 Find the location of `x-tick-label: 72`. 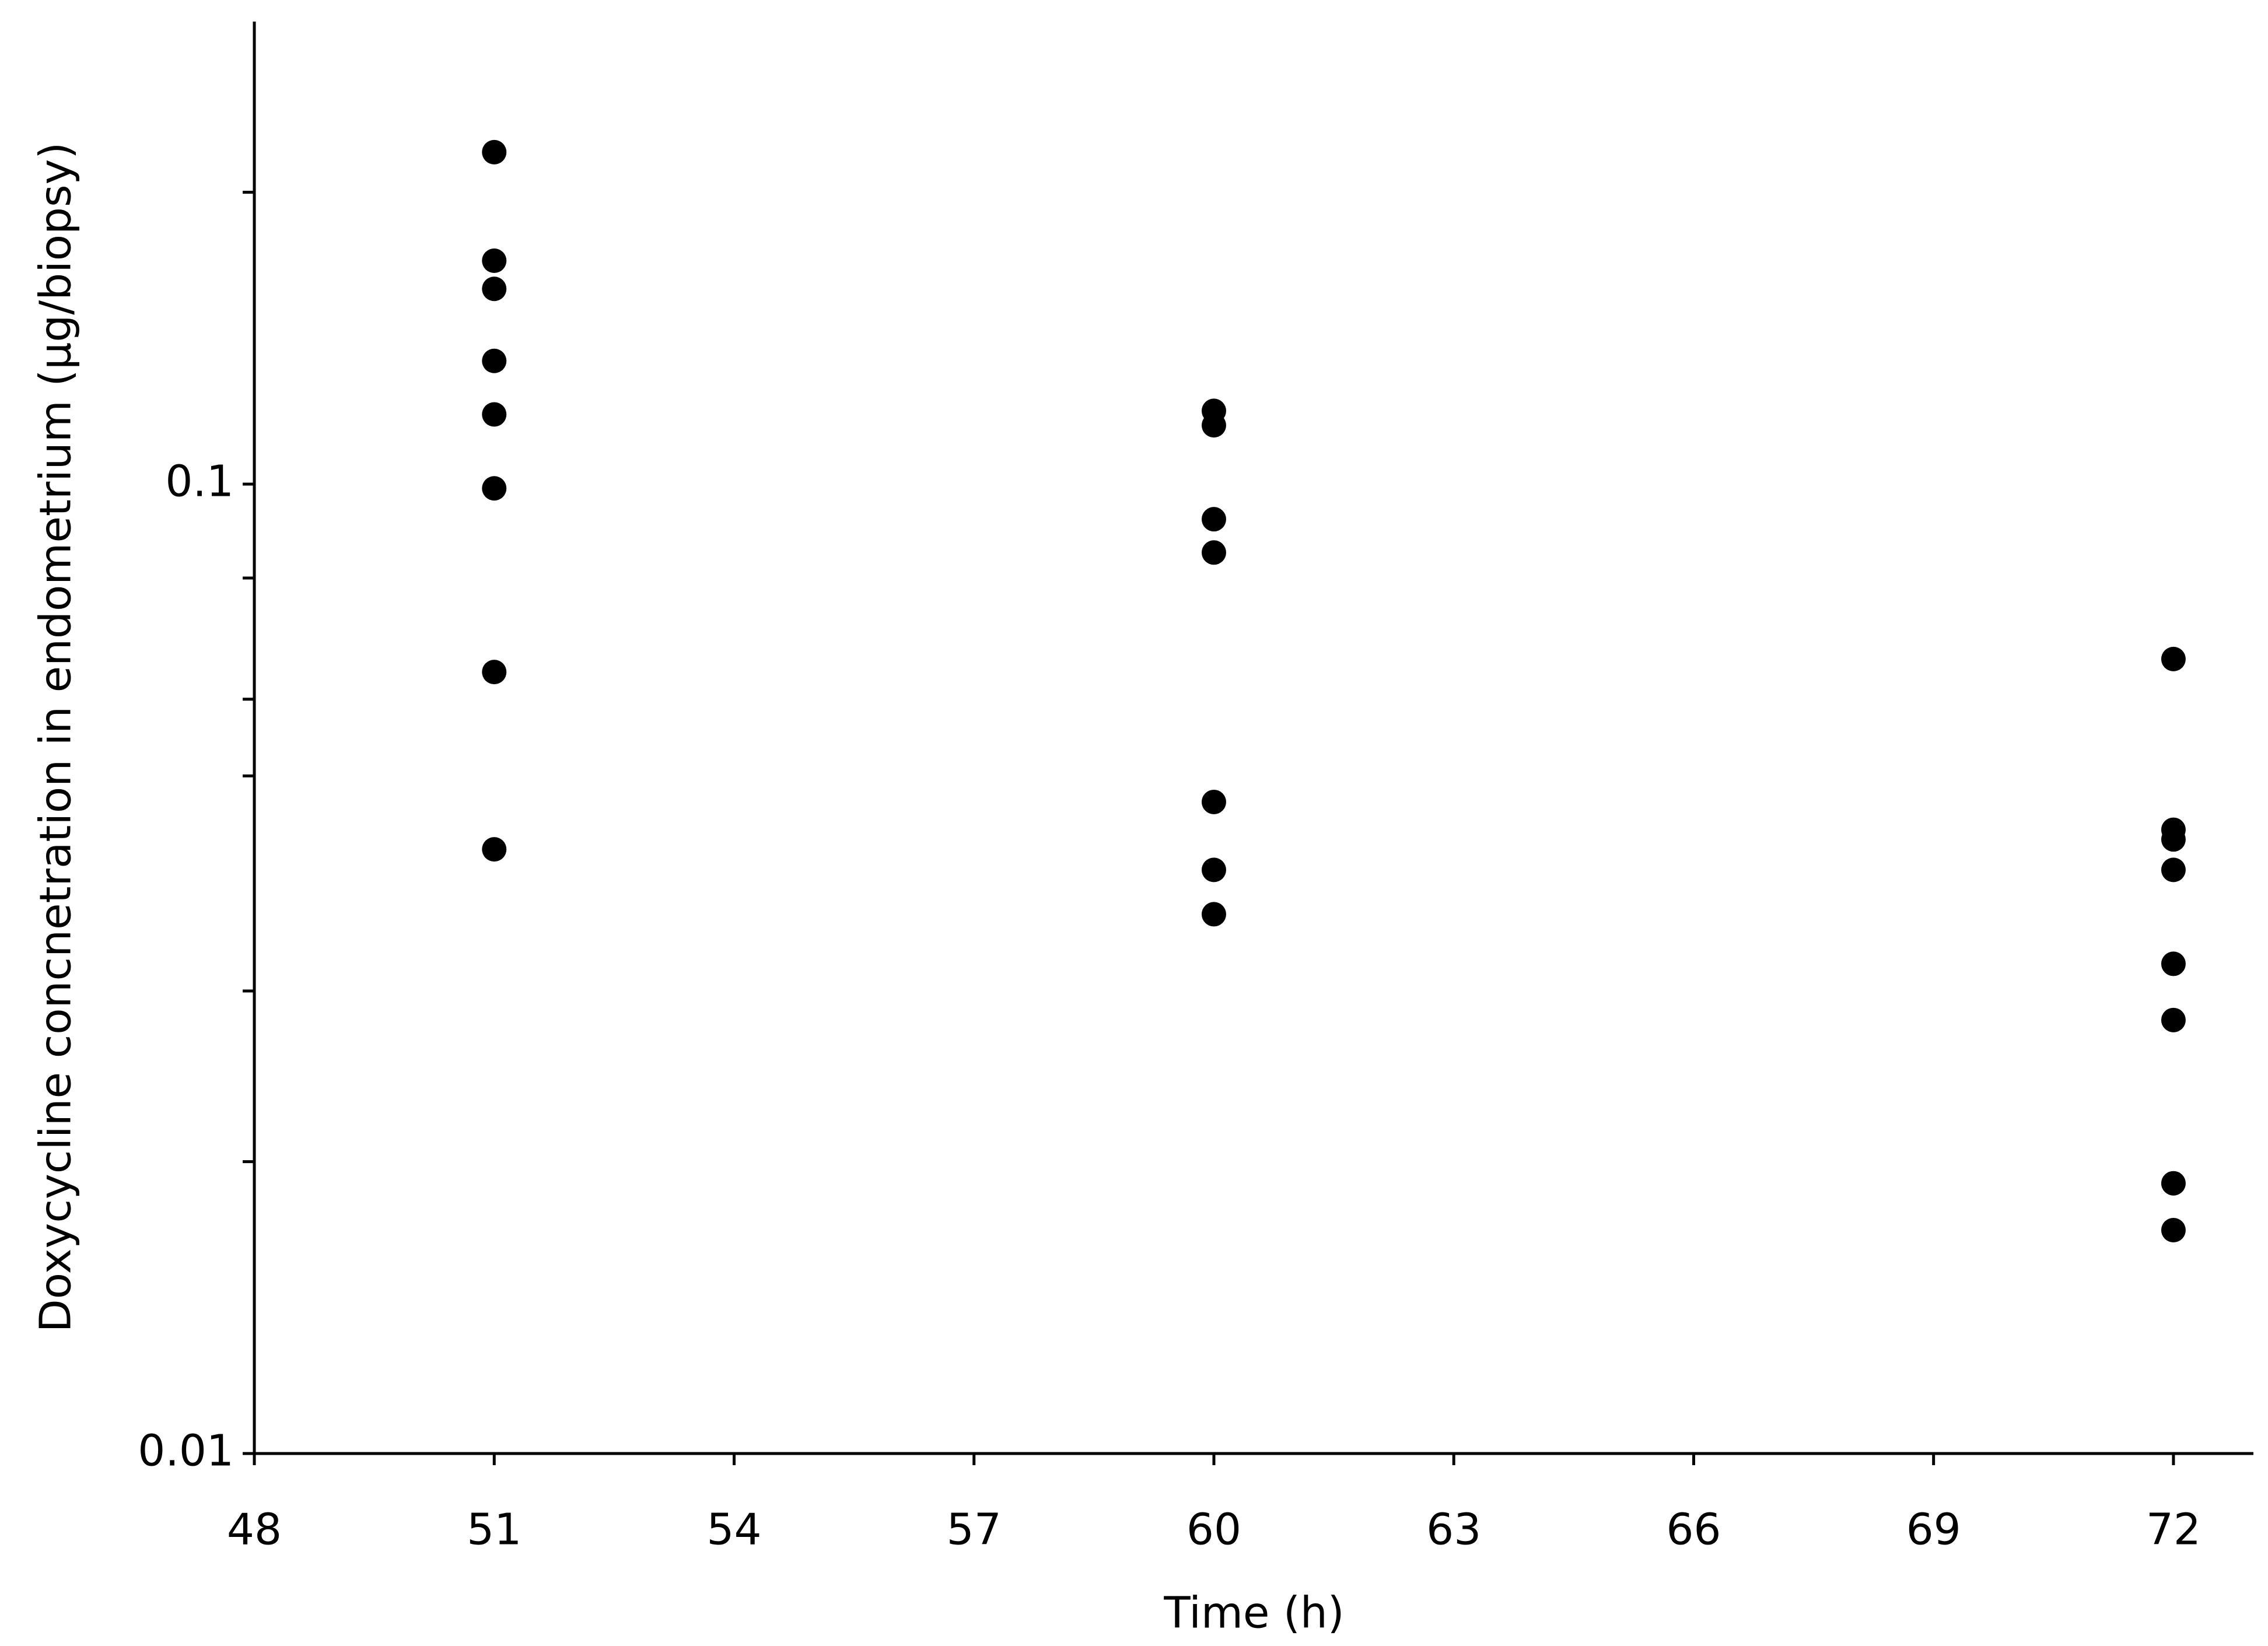

x-tick-label: 72 is located at coordinates (2173, 1530).